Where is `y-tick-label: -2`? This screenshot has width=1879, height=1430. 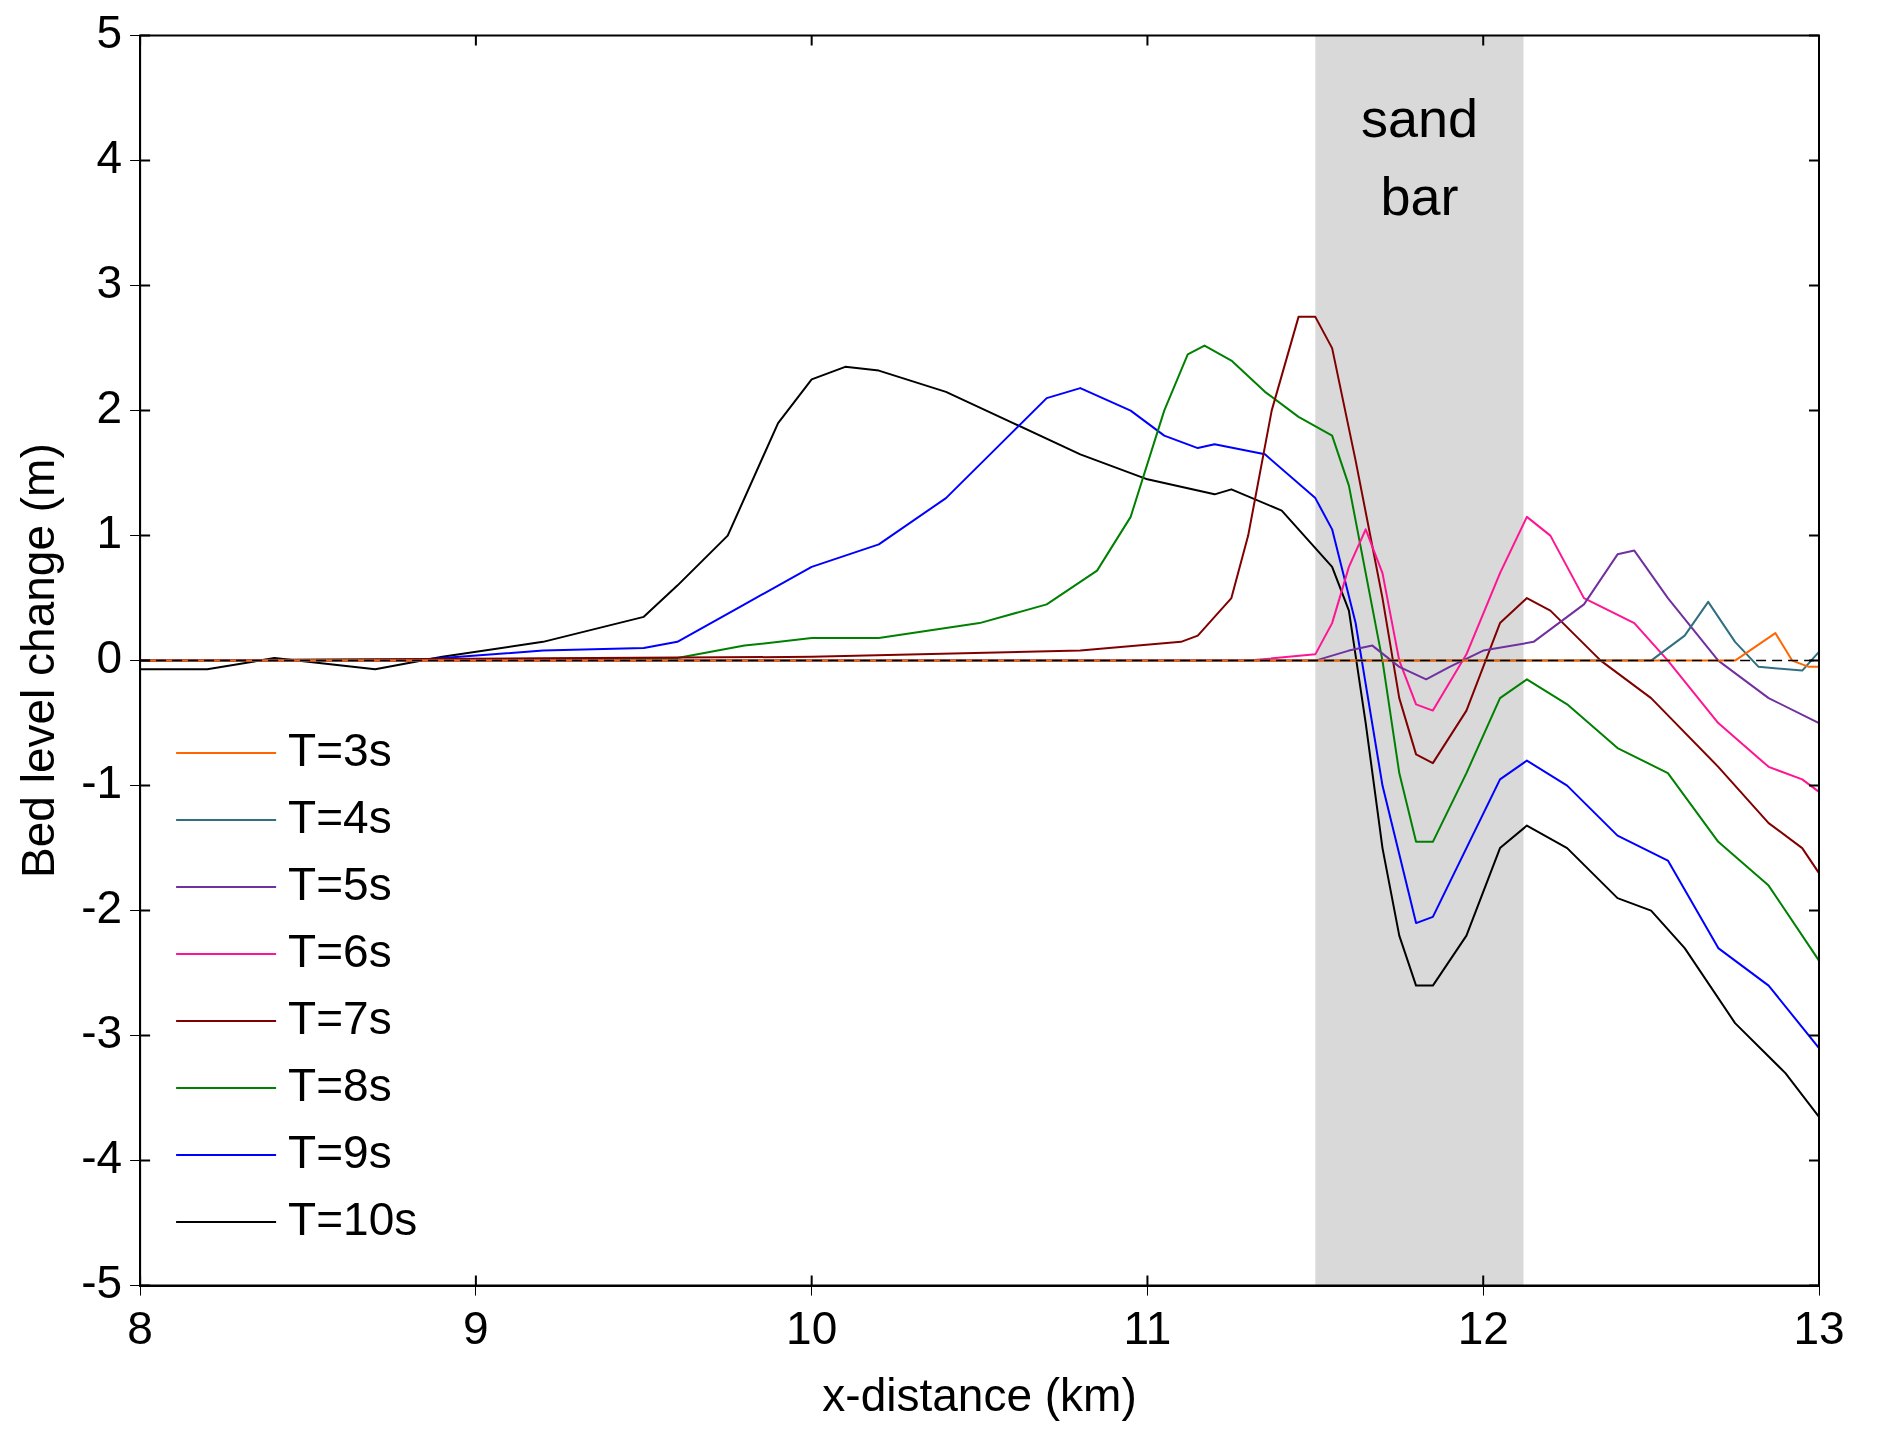 y-tick-label: -2 is located at coordinates (102, 907).